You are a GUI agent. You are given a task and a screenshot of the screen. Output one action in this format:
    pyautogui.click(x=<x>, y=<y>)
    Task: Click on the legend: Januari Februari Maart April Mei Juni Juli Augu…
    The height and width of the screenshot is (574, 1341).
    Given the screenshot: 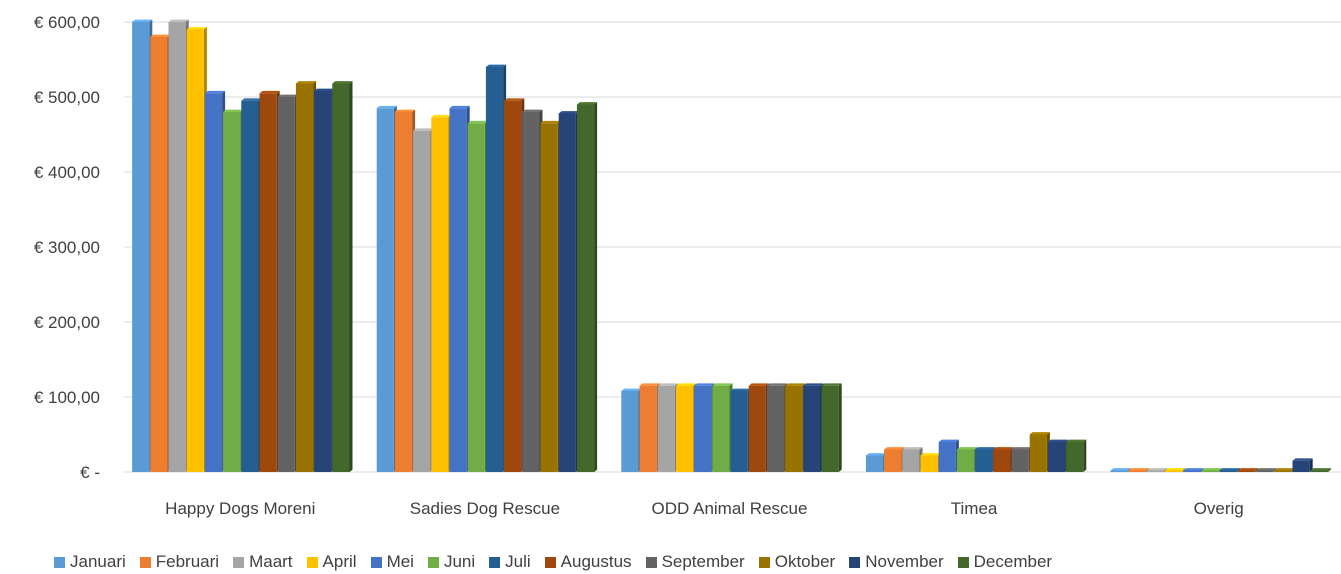 What is the action you would take?
    pyautogui.click(x=670, y=562)
    